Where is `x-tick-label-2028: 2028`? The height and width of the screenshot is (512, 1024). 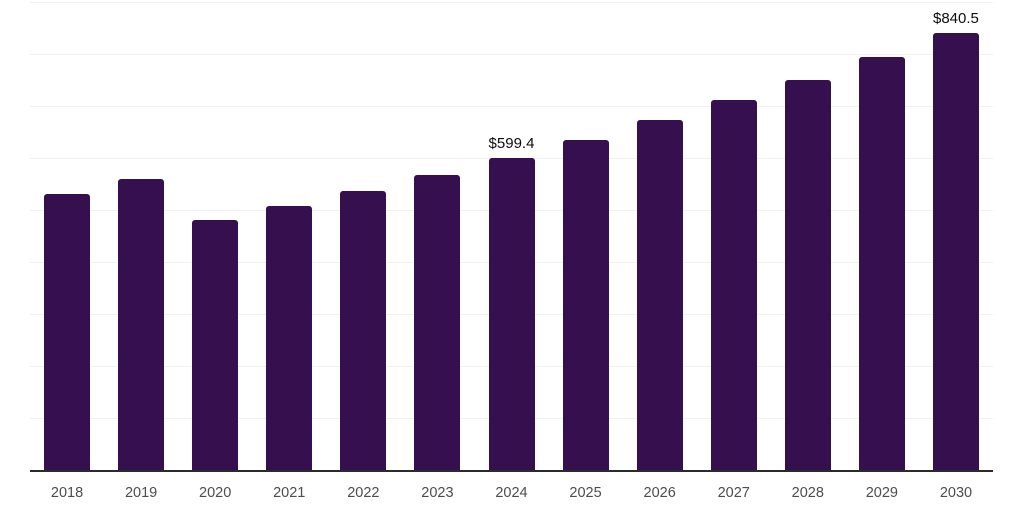
x-tick-label-2028: 2028 is located at coordinates (807, 493).